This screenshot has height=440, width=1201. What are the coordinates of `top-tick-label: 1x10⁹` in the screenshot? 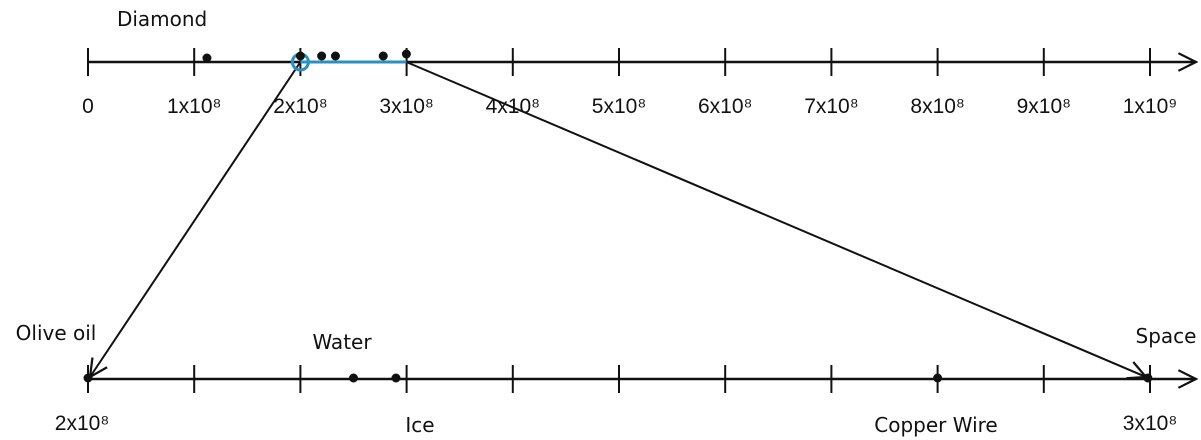 It's located at (1150, 106).